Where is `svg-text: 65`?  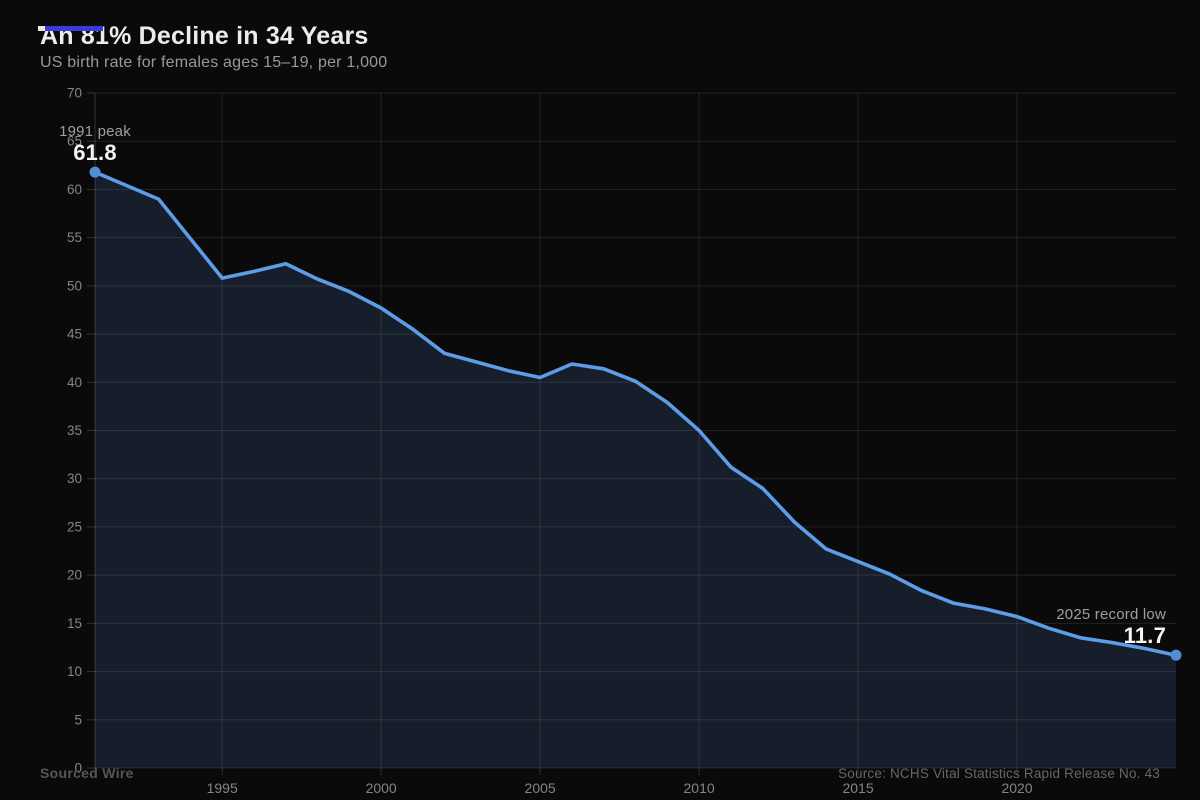 svg-text: 65 is located at coordinates (74, 141).